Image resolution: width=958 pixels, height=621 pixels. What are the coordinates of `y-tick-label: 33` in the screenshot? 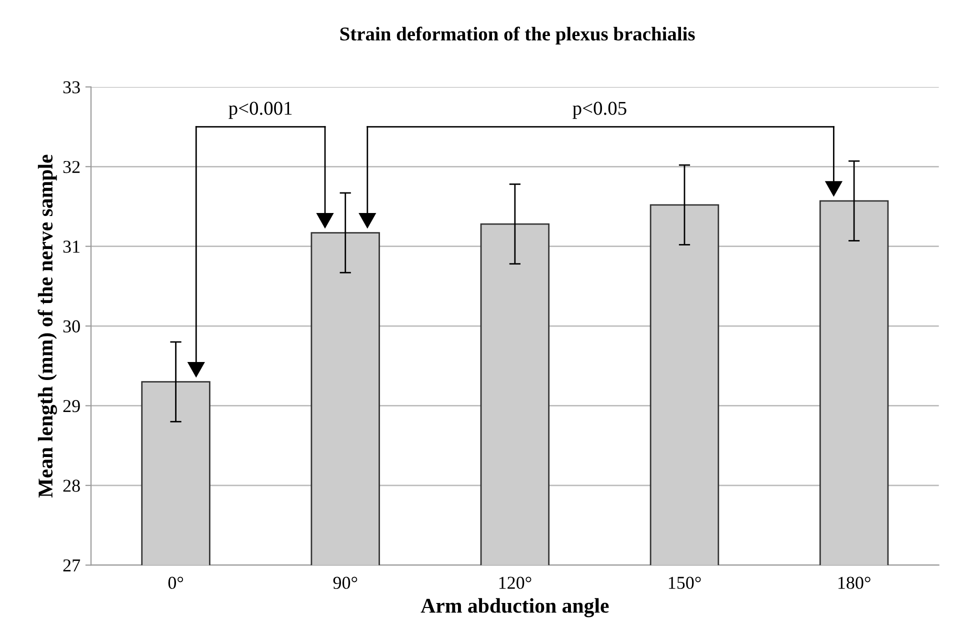 It's located at (71, 87).